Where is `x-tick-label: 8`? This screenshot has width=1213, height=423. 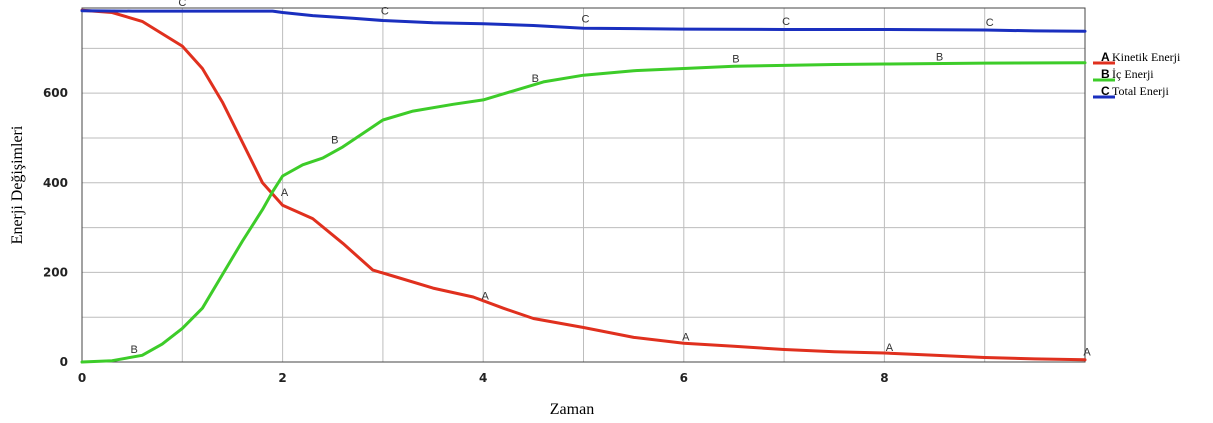
x-tick-label: 8 is located at coordinates (884, 378).